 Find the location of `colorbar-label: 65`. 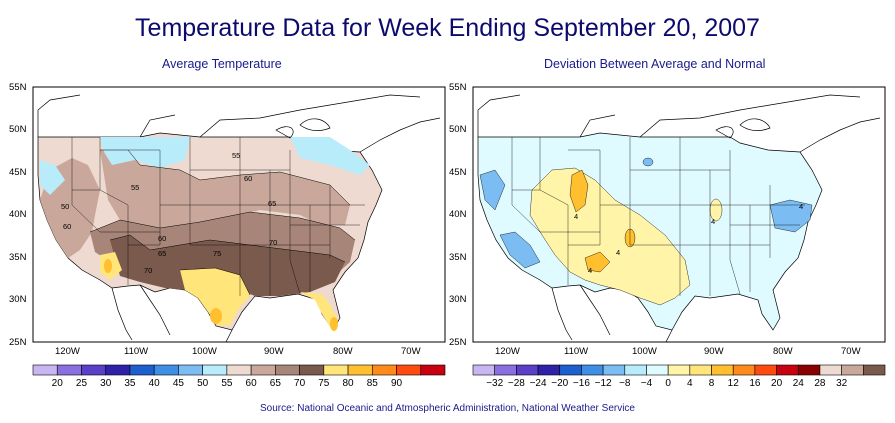

colorbar-label: 65 is located at coordinates (276, 383).